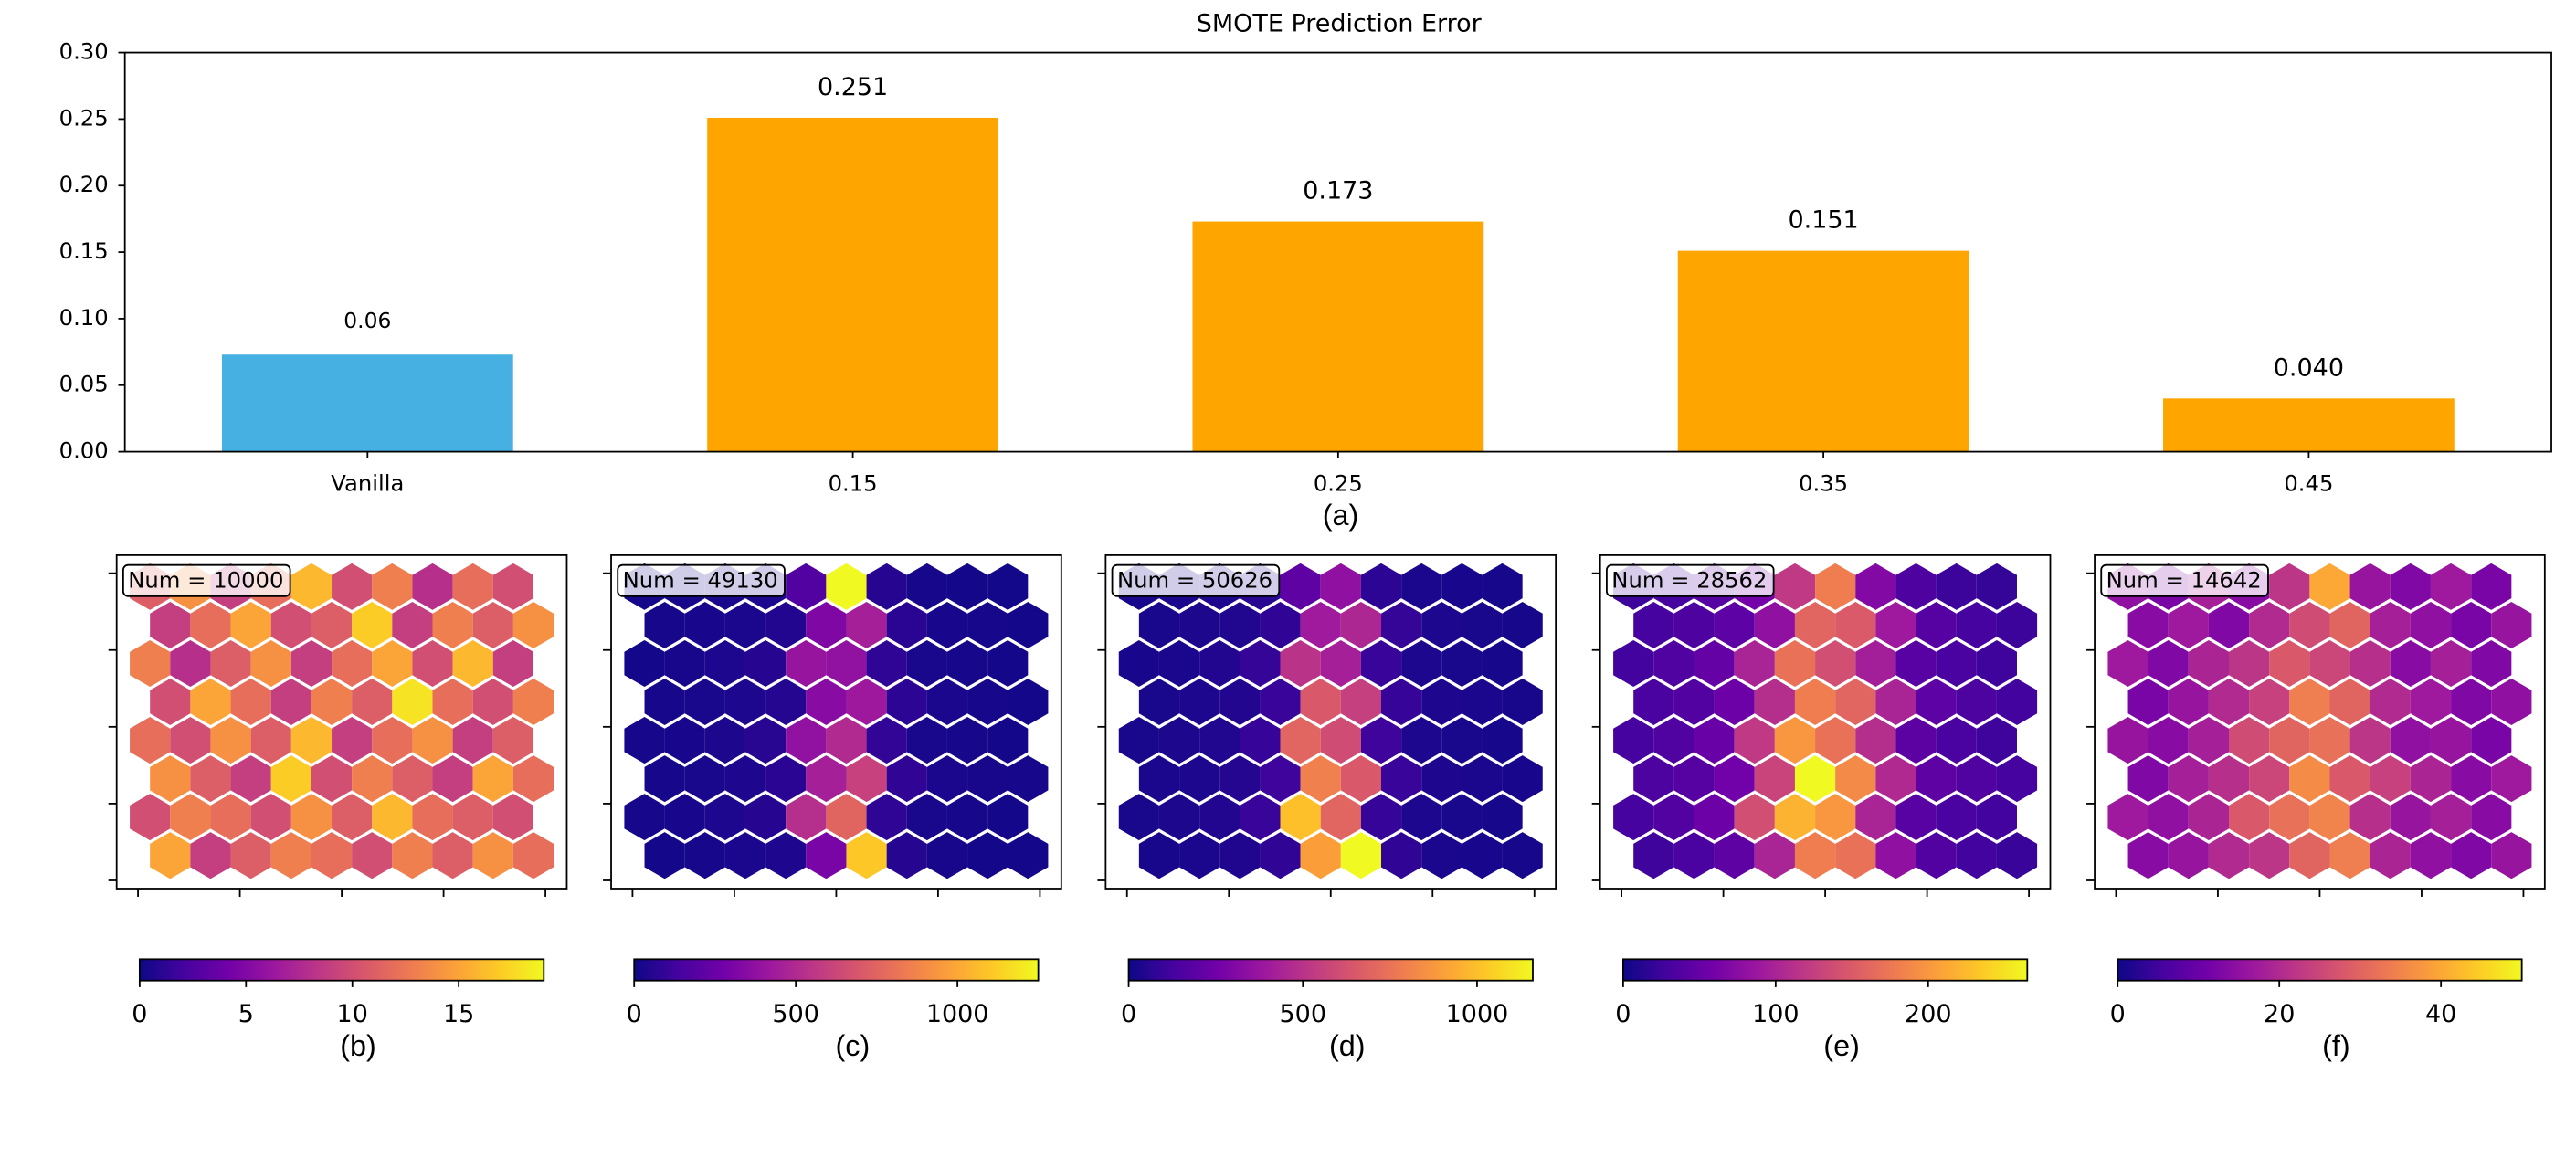  What do you see at coordinates (1303, 1014) in the screenshot?
I see `colorbar-tick-label: 500` at bounding box center [1303, 1014].